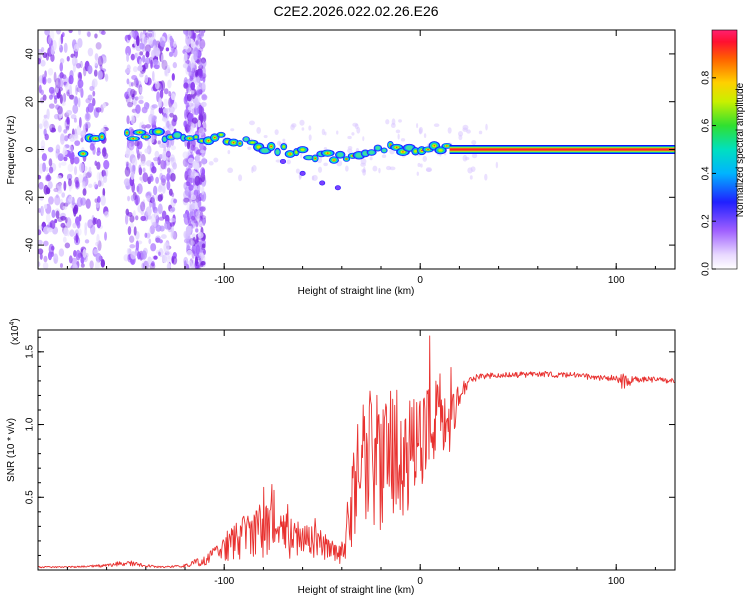 This screenshot has height=600, width=750. I want to click on colorbar-tick-label: 0.8, so click(706, 77).